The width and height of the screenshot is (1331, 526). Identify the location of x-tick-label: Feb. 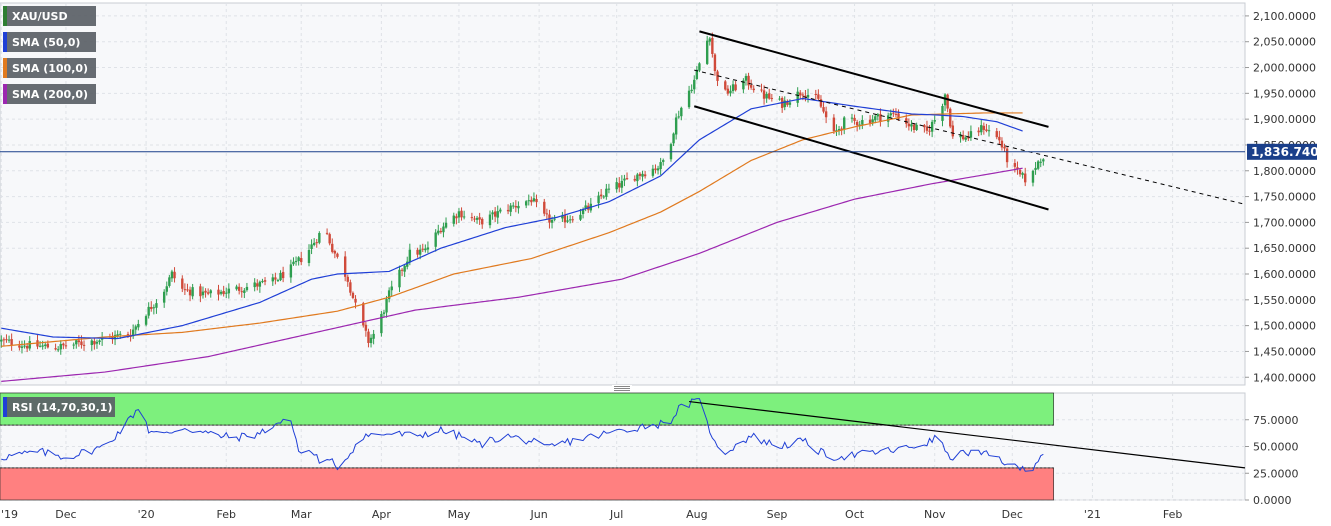
(226, 514).